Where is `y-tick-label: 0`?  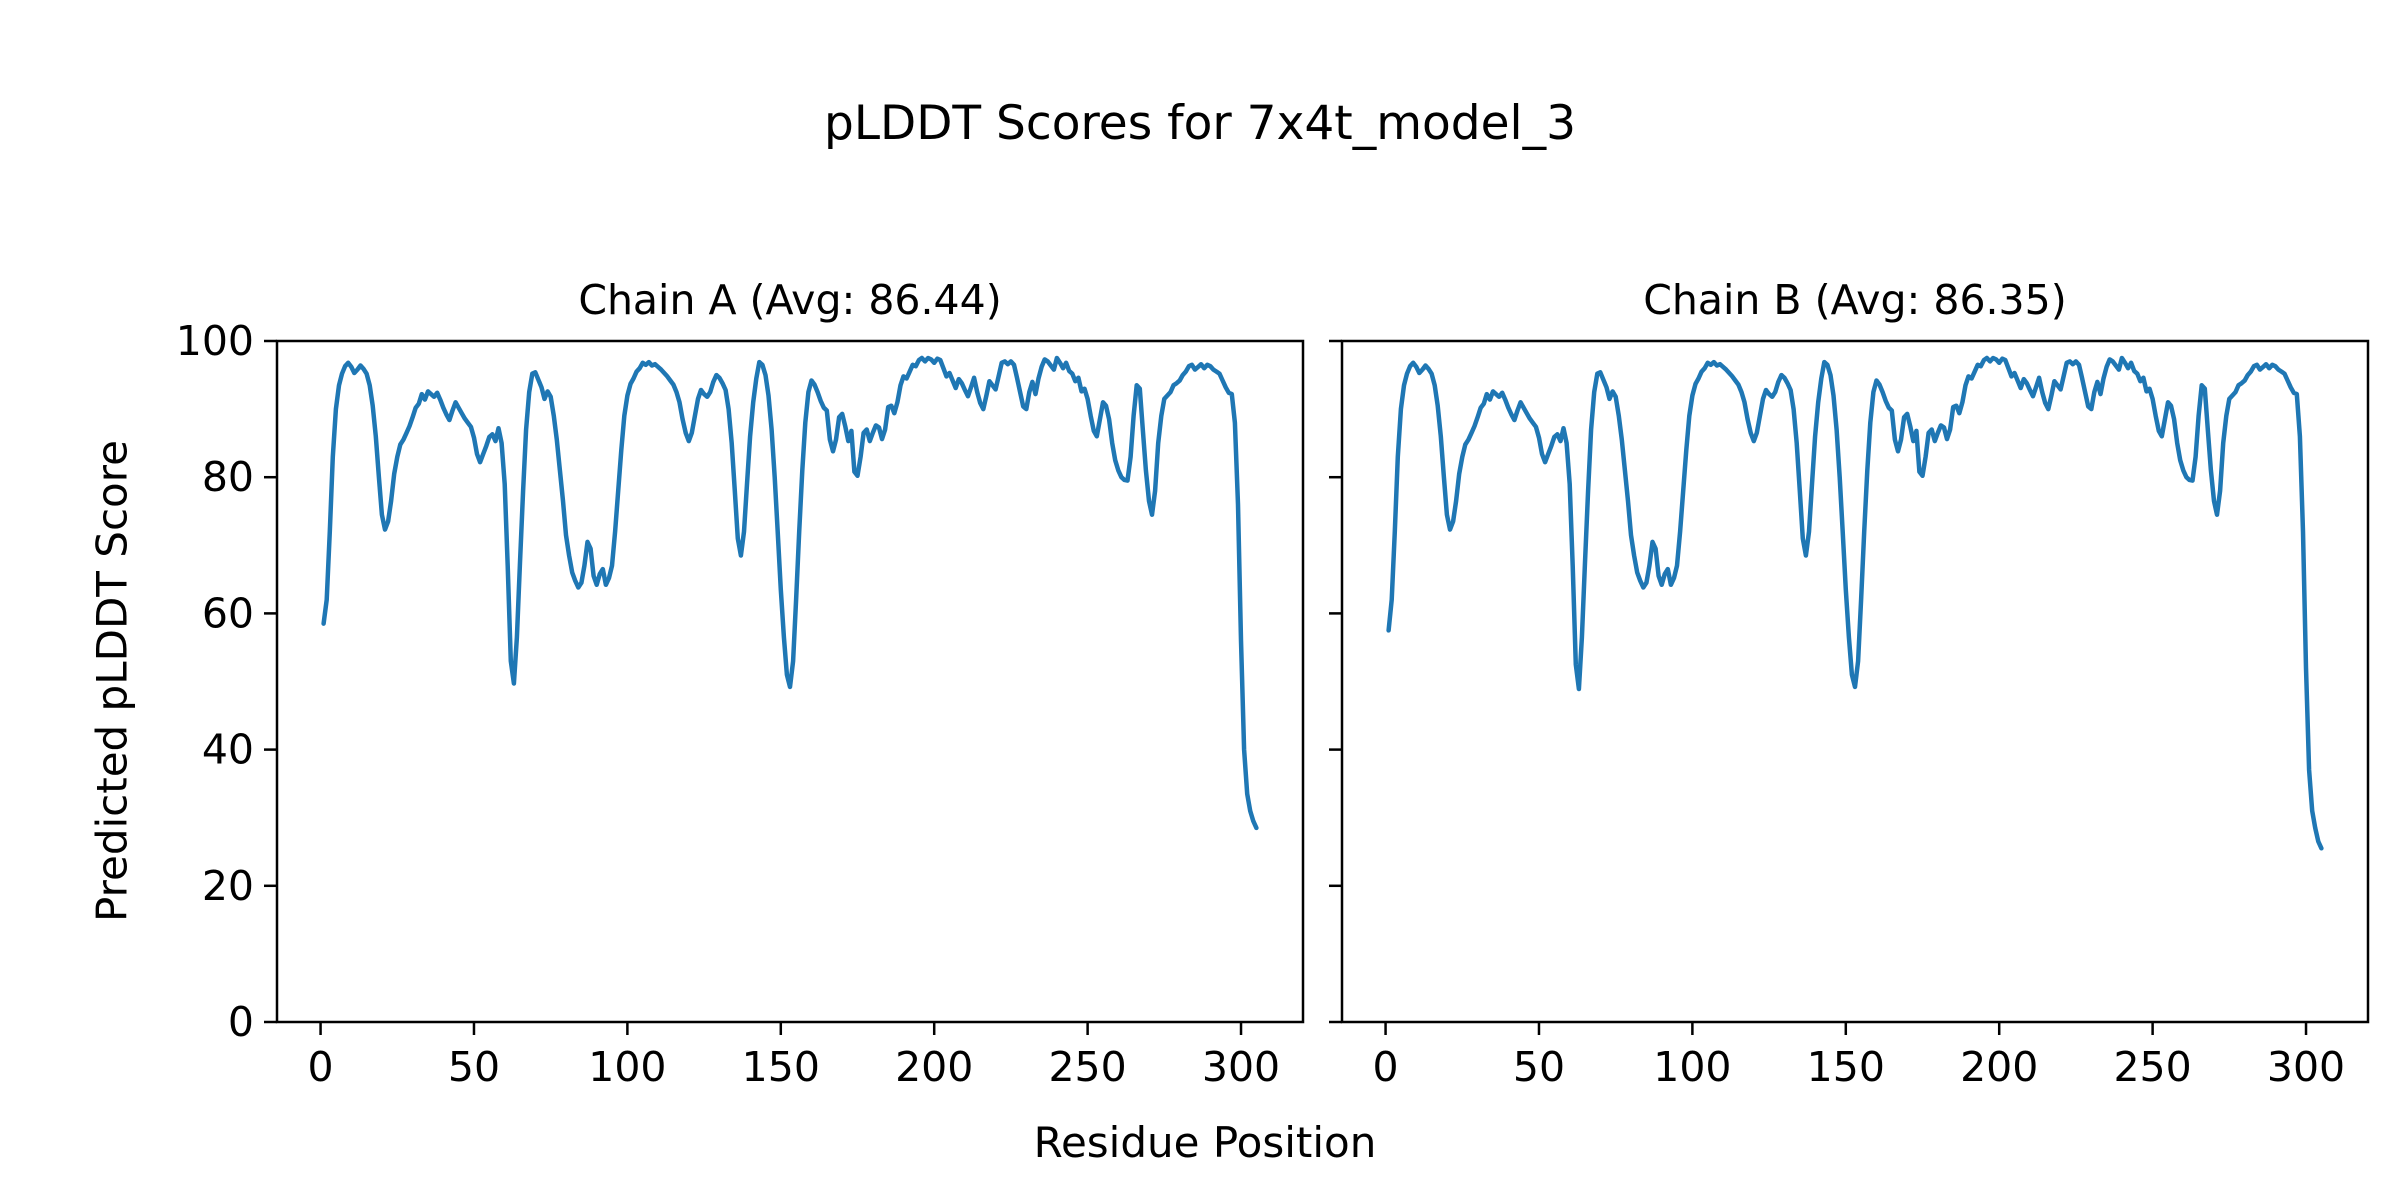
y-tick-label: 0 is located at coordinates (241, 1022).